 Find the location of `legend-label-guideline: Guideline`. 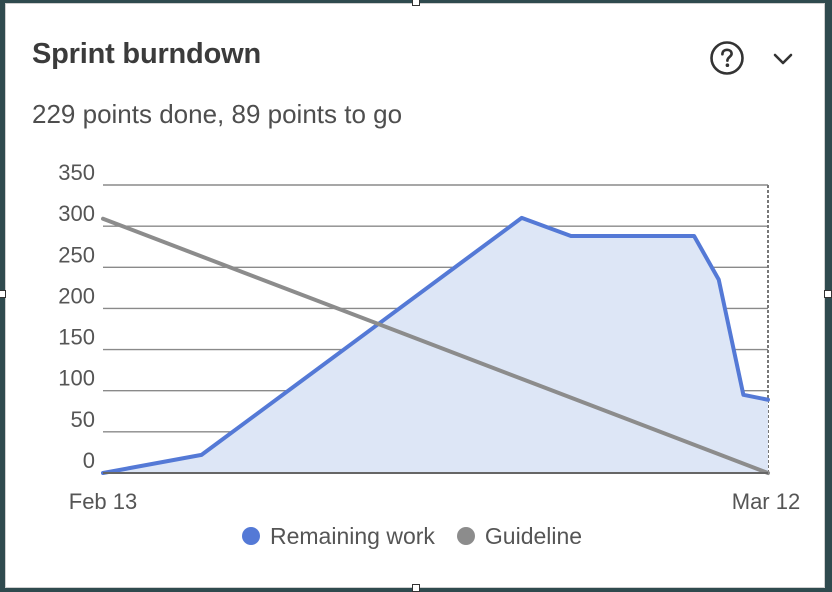

legend-label-guideline: Guideline is located at coordinates (533, 535).